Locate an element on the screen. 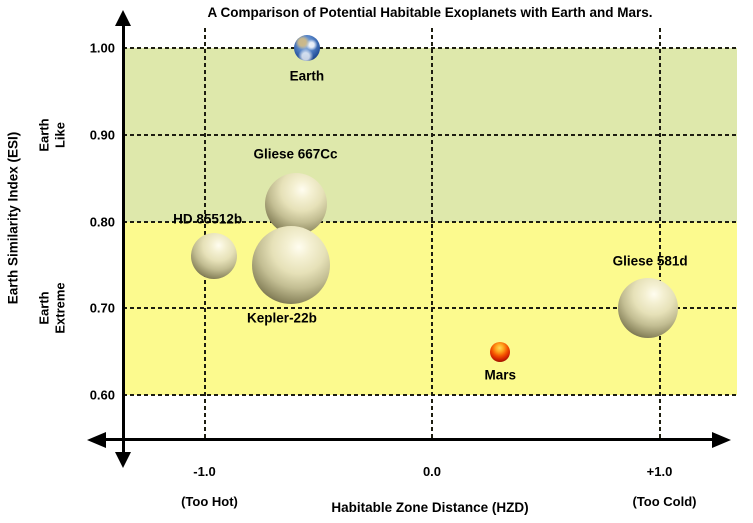 This screenshot has height=523, width=753. y-tick-label: 0.90 is located at coordinates (102, 135).